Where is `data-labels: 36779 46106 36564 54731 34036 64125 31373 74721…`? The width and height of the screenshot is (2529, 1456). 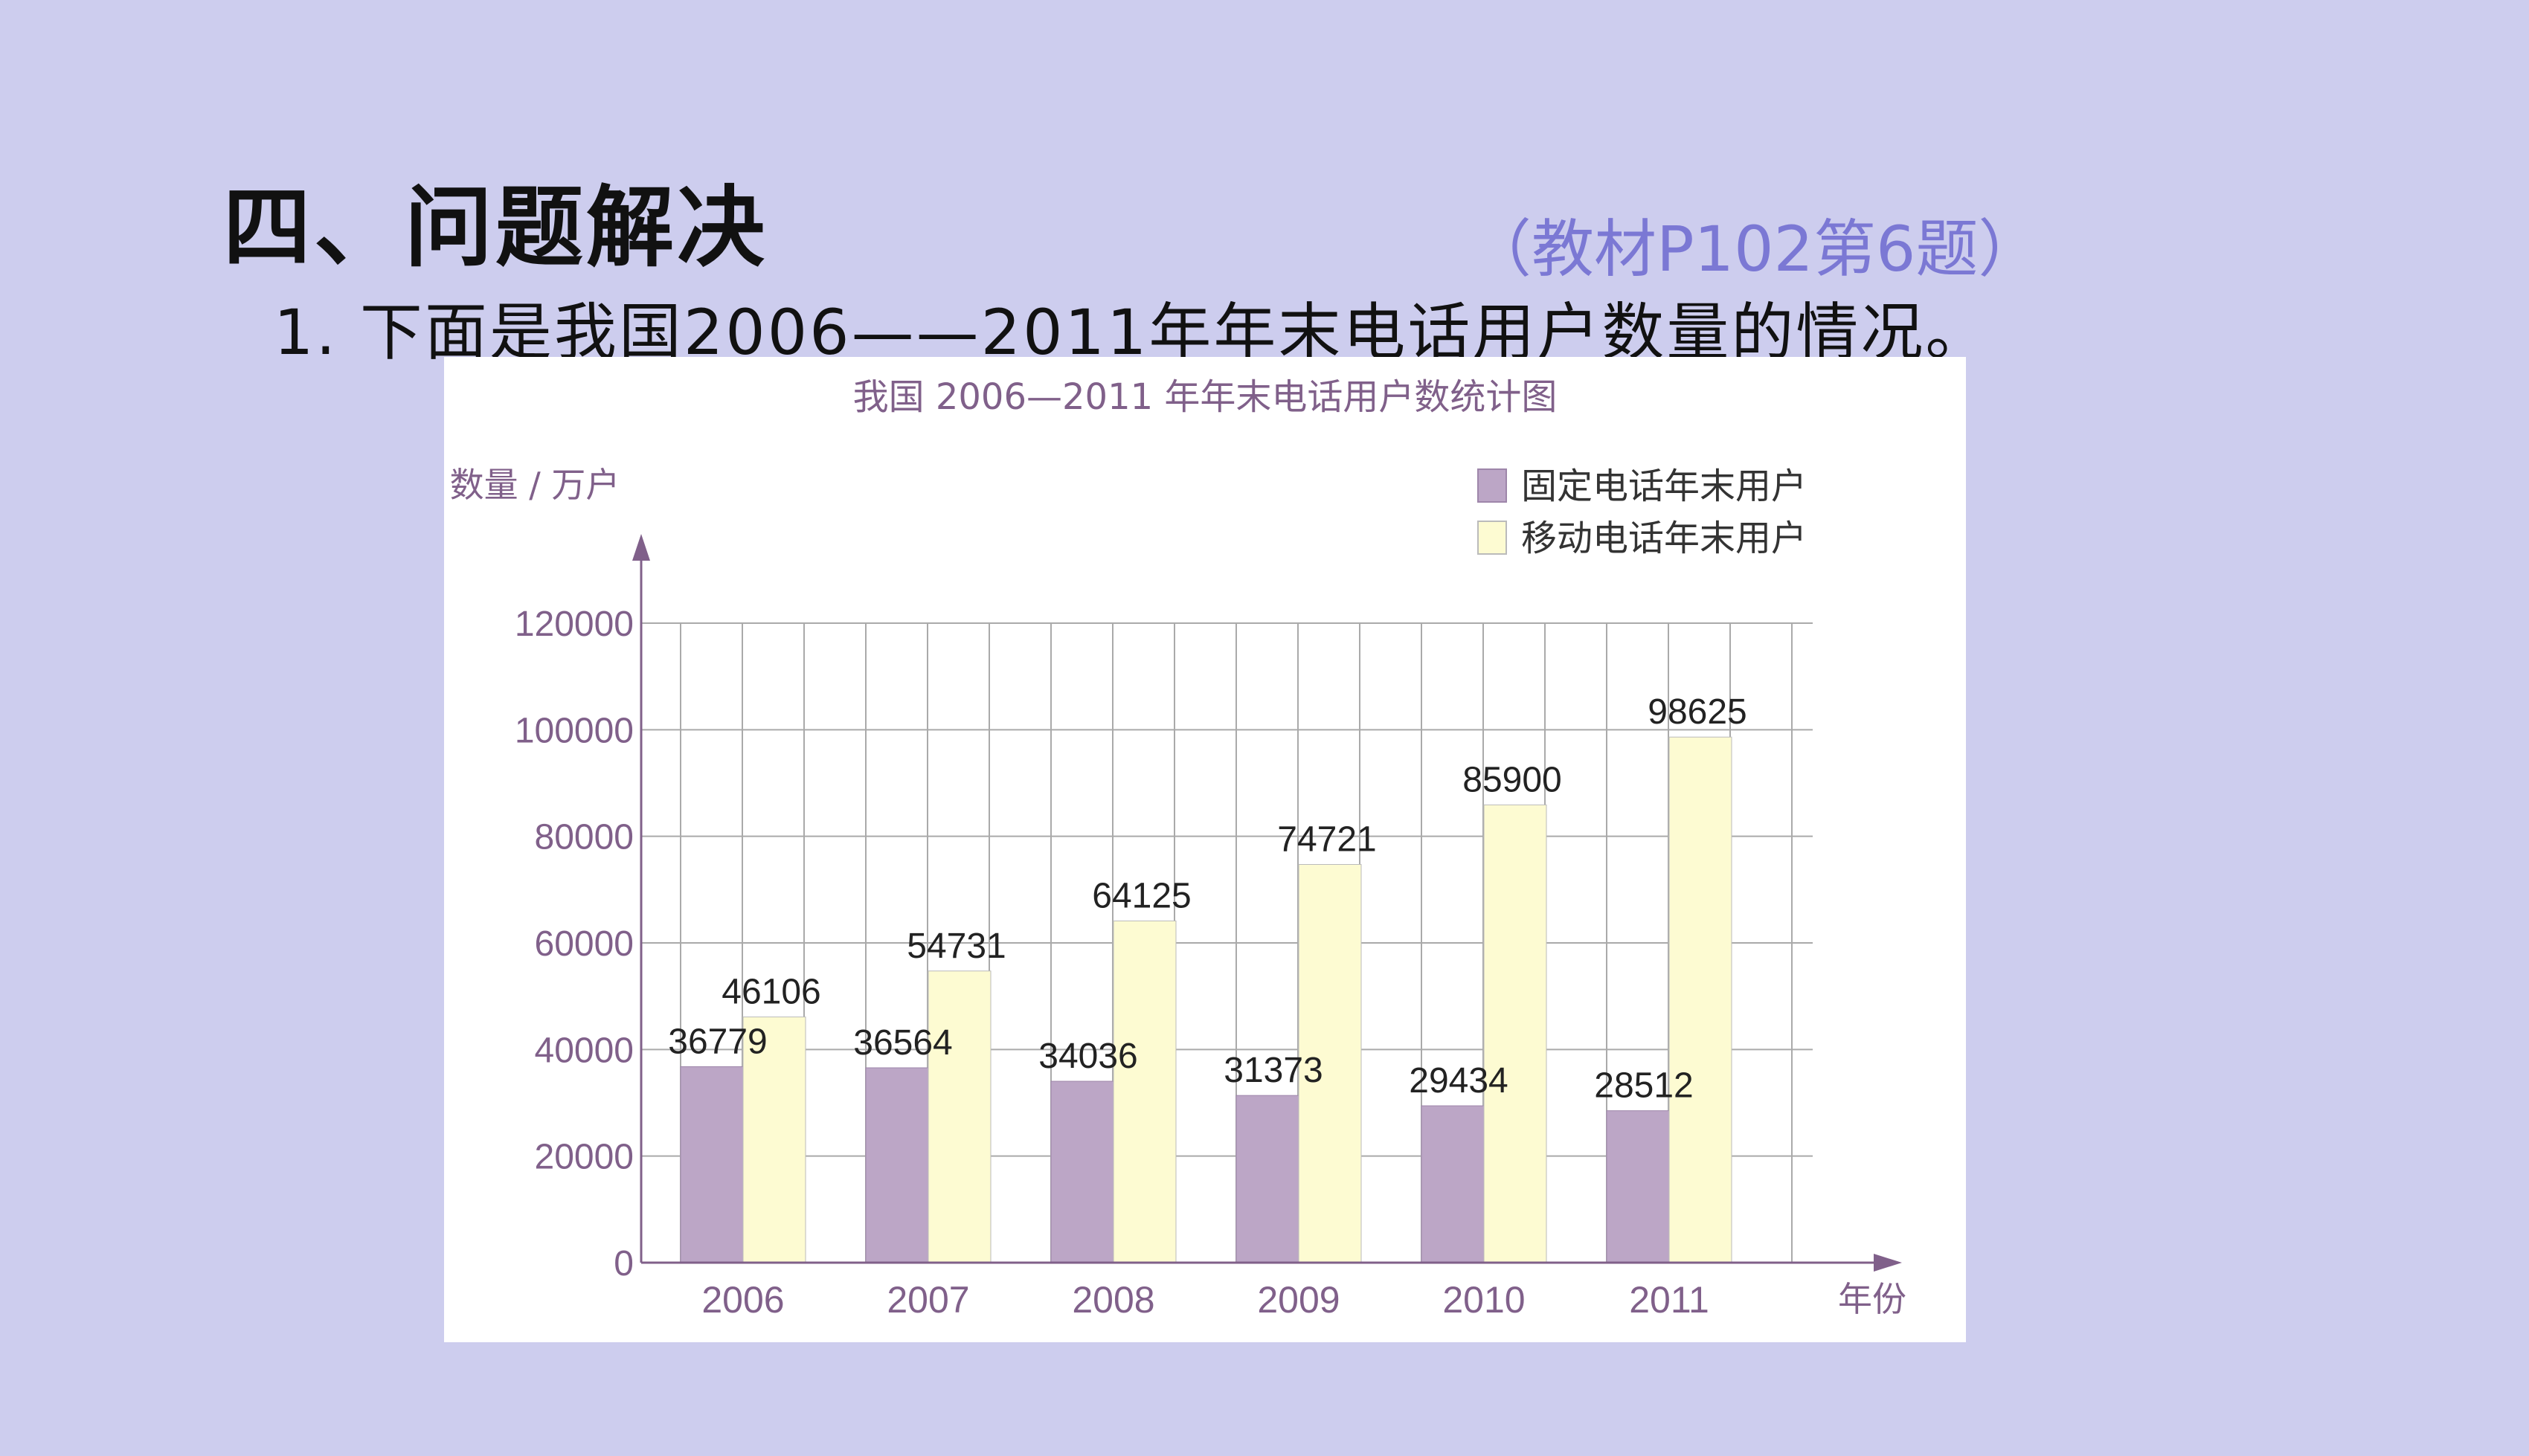
data-labels: 36779 46106 36564 54731 34036 64125 31373 74721… is located at coordinates (1207, 899).